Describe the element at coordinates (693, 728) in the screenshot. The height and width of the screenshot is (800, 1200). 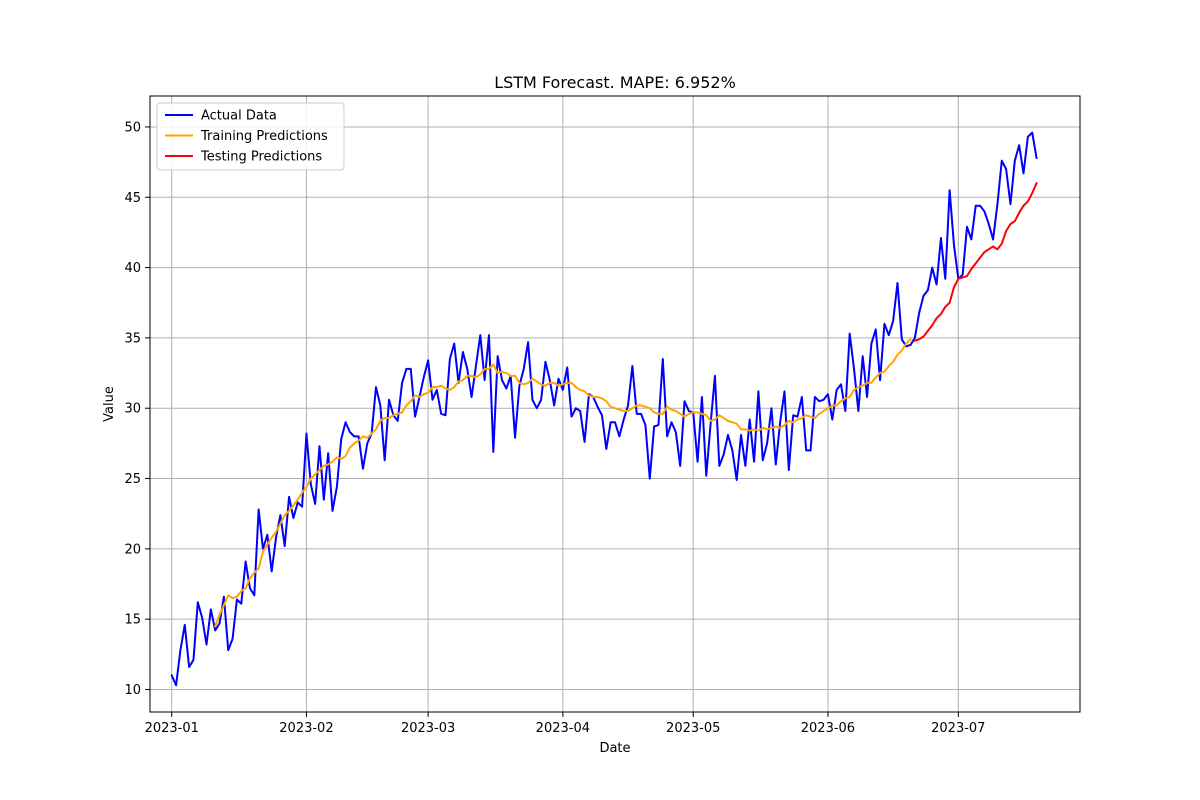
I see `x-tick-label: 2023-05` at that location.